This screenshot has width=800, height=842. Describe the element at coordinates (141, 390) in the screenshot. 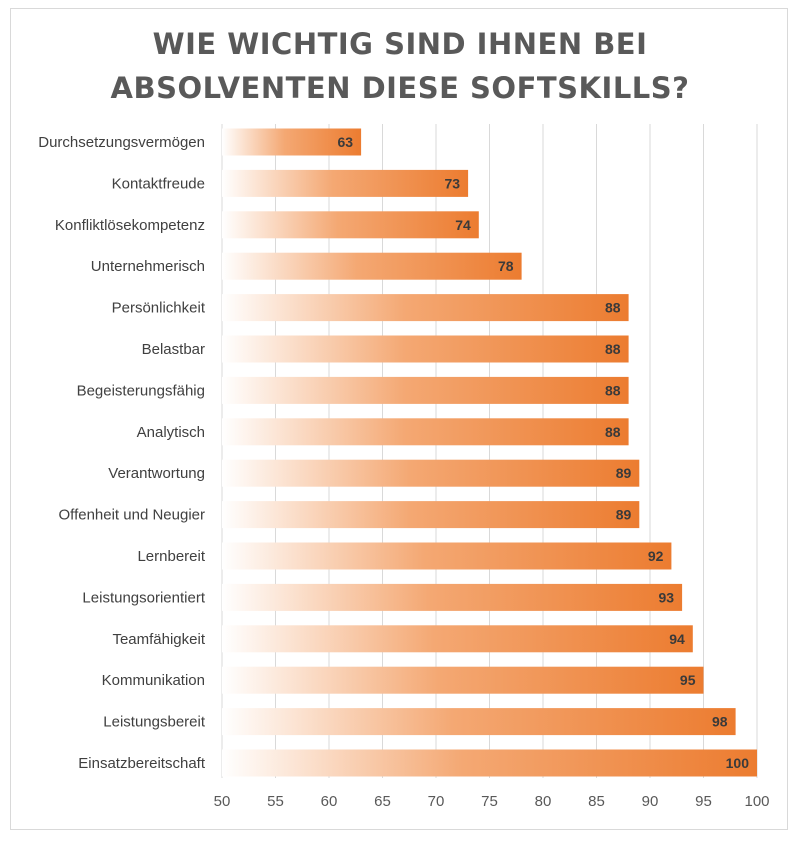

I see `category-label: Begeisterungsfähig` at that location.